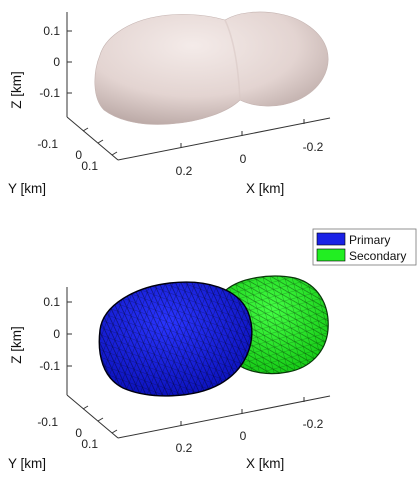  Describe the element at coordinates (250, 436) in the screenshot. I see `bottom-x-tick-labels: 0.2 0 -0.2` at that location.